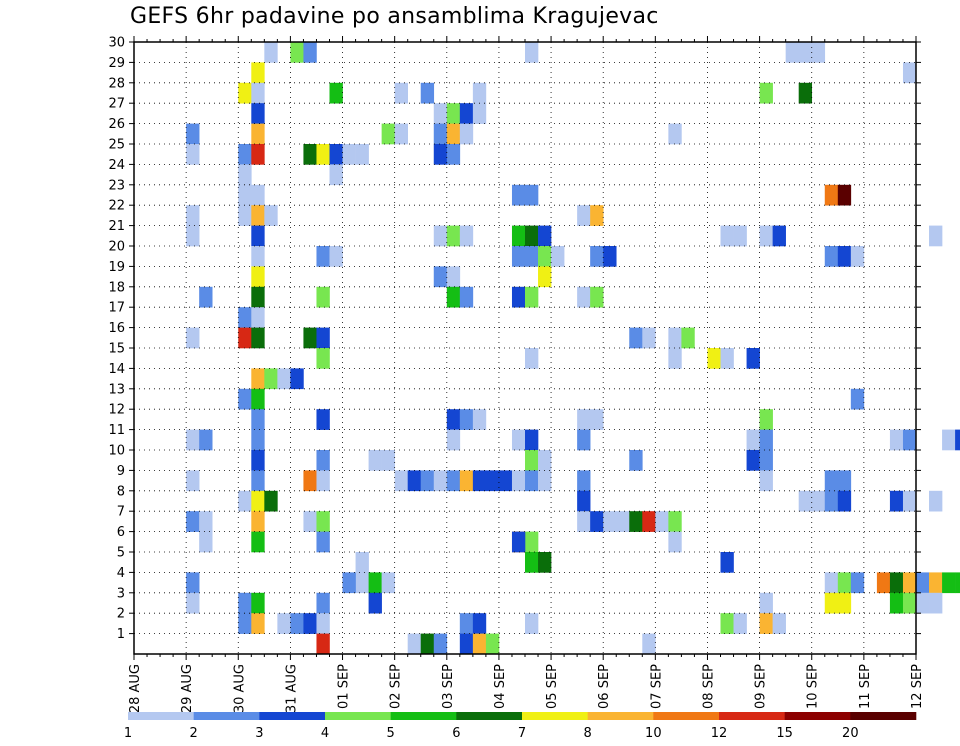 The height and width of the screenshot is (746, 960). What do you see at coordinates (325, 733) in the screenshot?
I see `colorbar-label: 4` at bounding box center [325, 733].